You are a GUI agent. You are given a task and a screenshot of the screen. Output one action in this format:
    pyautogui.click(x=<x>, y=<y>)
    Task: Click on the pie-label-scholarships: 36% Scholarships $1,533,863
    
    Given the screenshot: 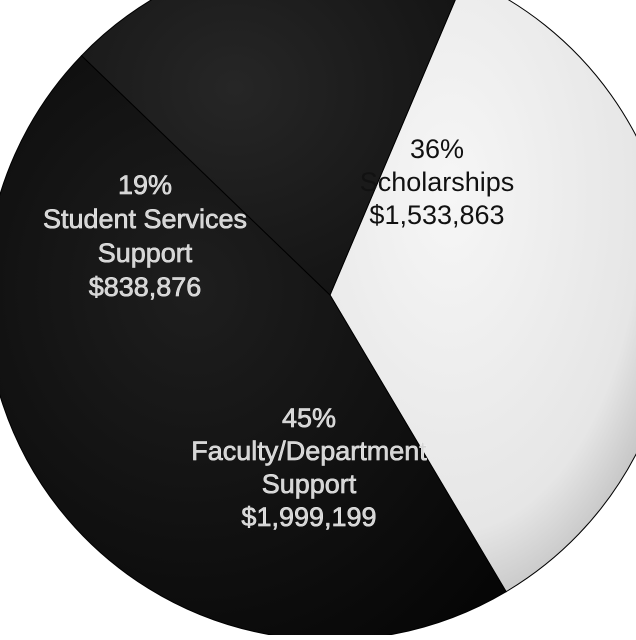 What is the action you would take?
    pyautogui.click(x=437, y=182)
    